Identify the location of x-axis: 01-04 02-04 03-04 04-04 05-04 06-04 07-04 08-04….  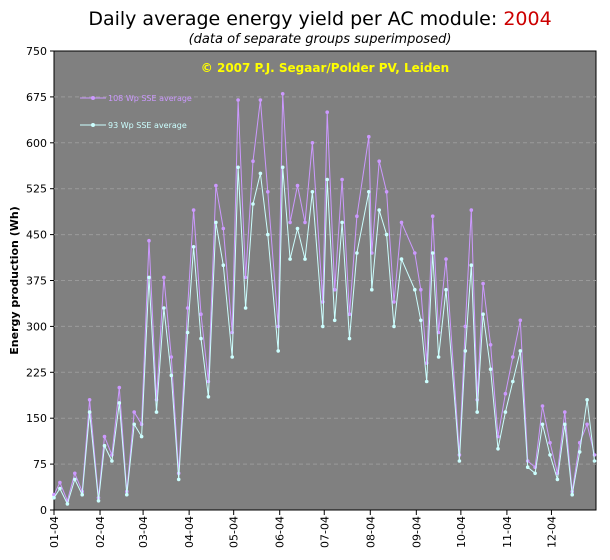
(303, 529).